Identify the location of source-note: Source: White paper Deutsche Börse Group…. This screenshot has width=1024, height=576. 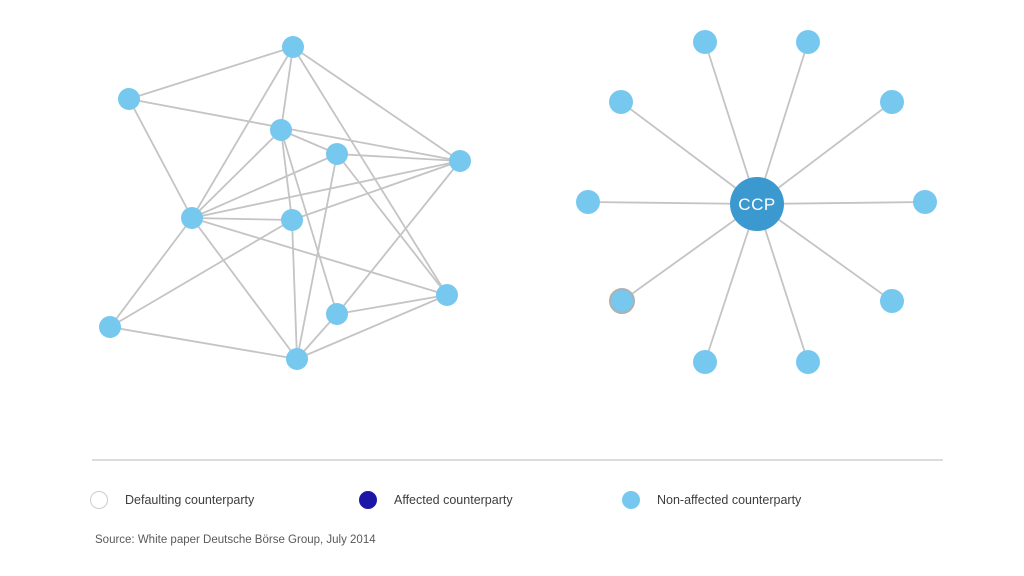
(235, 540).